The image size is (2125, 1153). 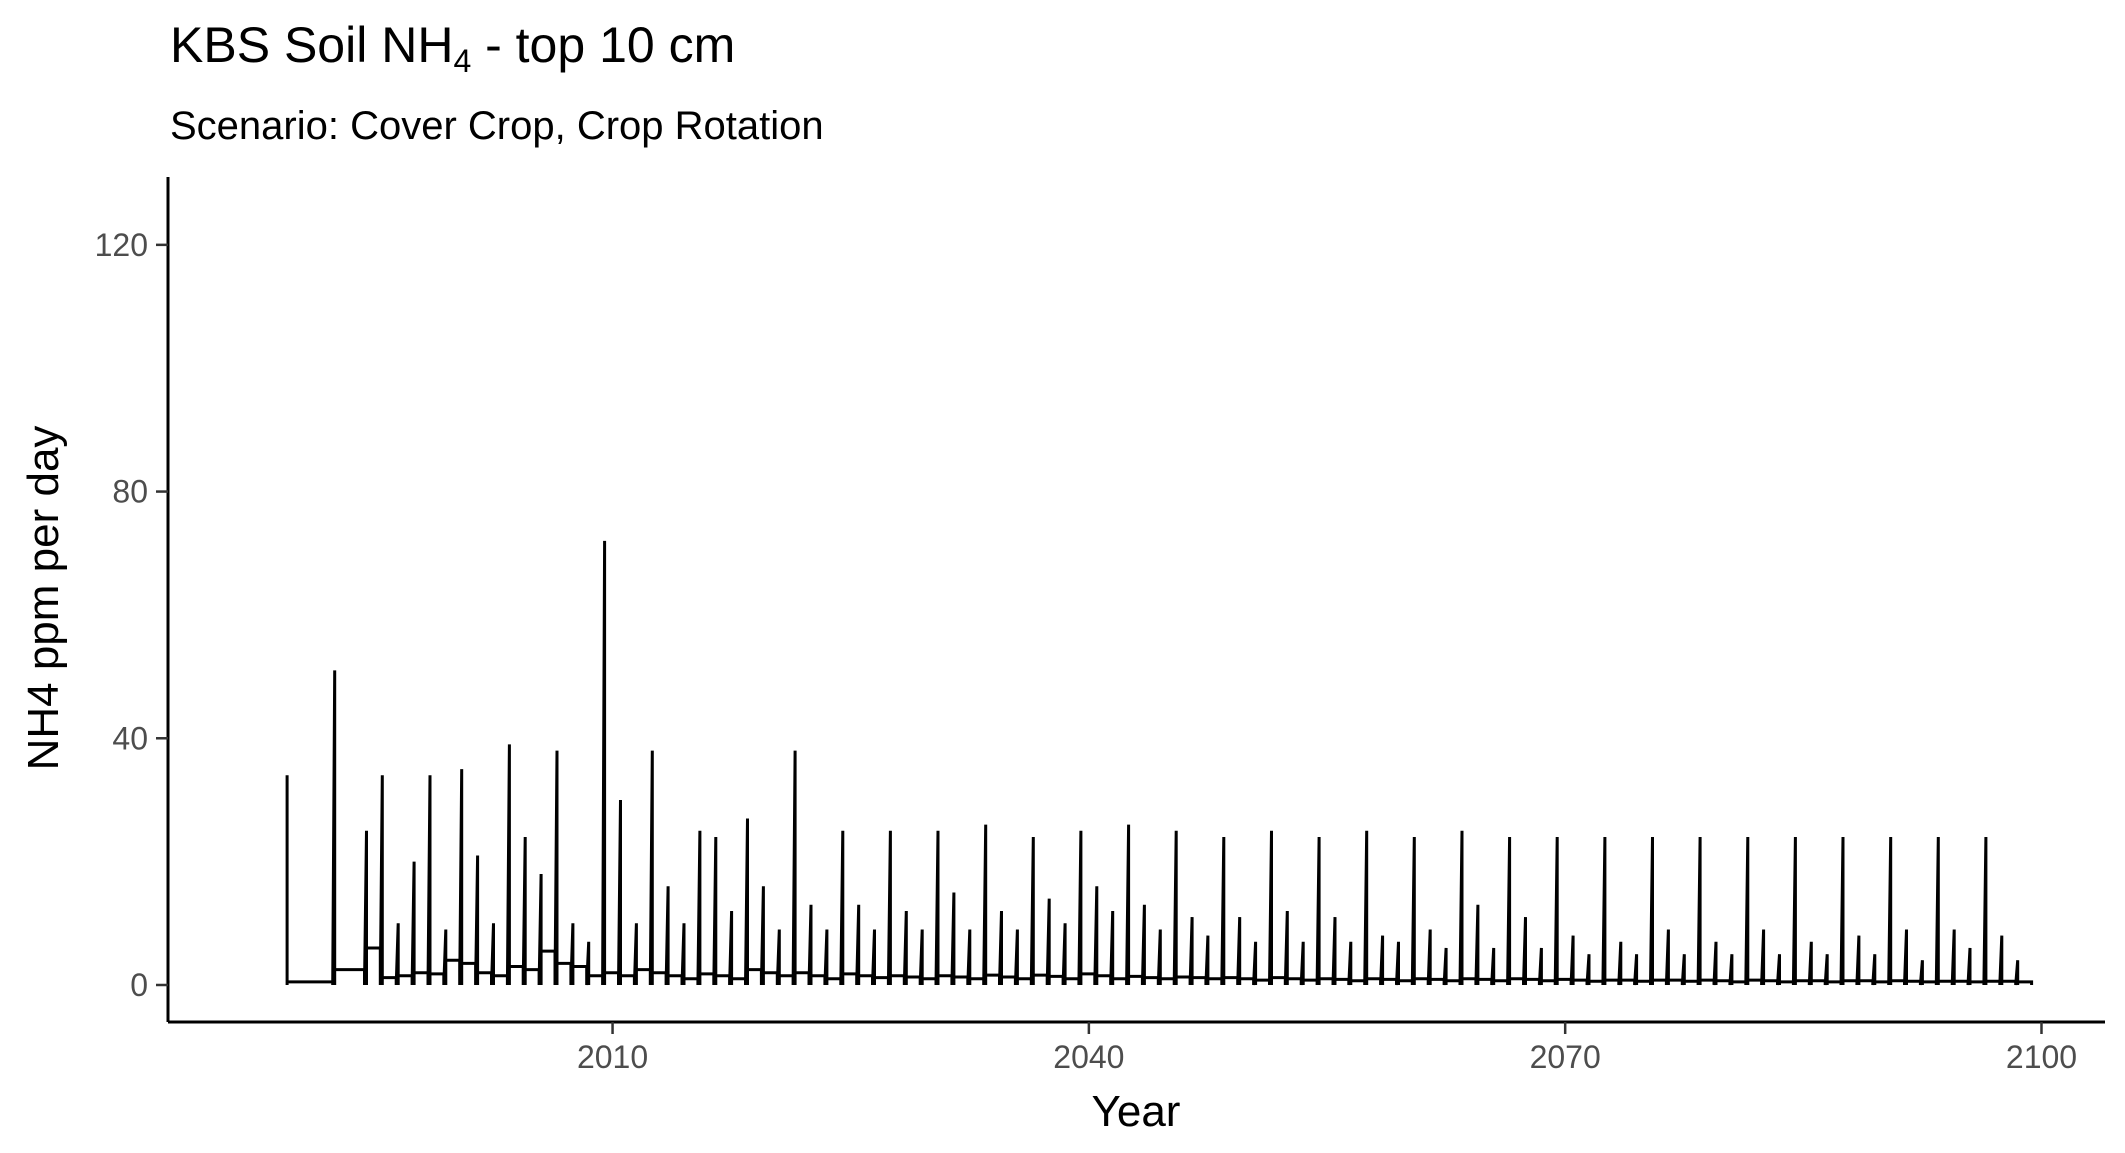 What do you see at coordinates (1565, 1057) in the screenshot?
I see `x-tick-label: 2070` at bounding box center [1565, 1057].